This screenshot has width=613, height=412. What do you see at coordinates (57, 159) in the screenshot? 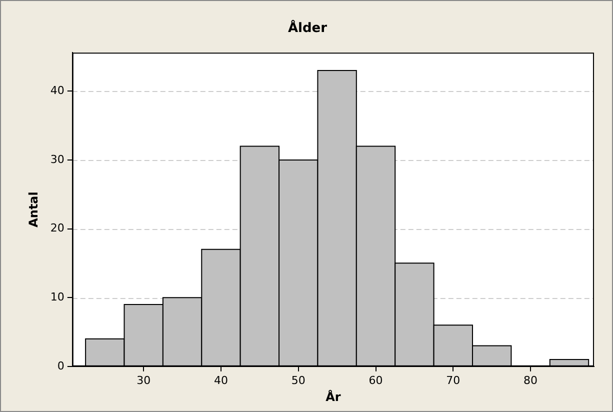
I see `y-tick-label: 30` at bounding box center [57, 159].